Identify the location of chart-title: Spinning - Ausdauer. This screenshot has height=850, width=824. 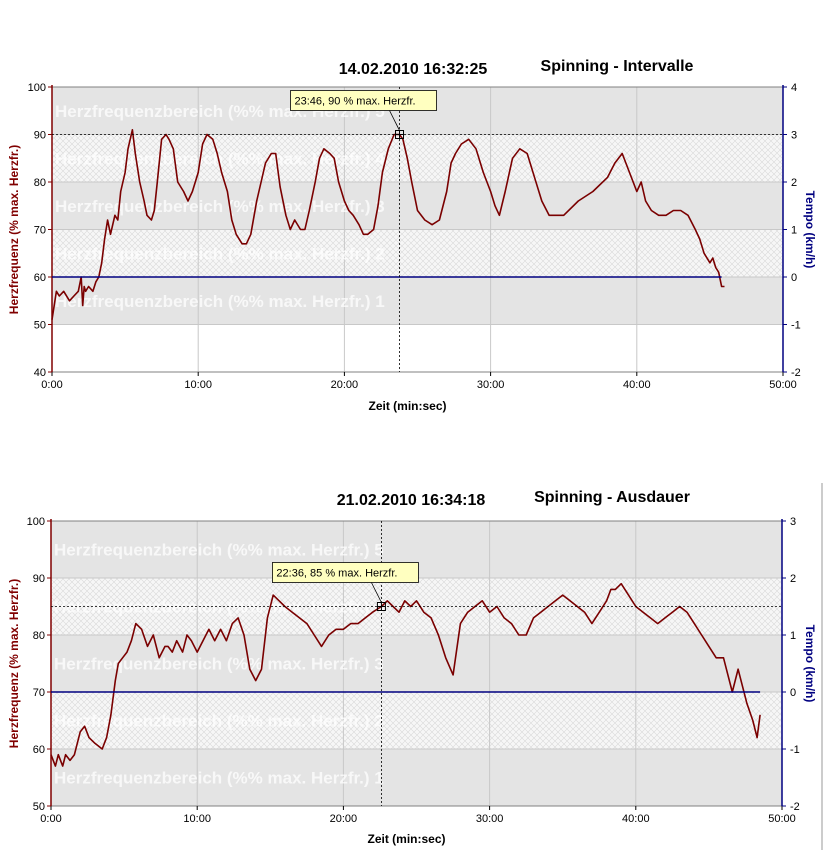
(612, 497).